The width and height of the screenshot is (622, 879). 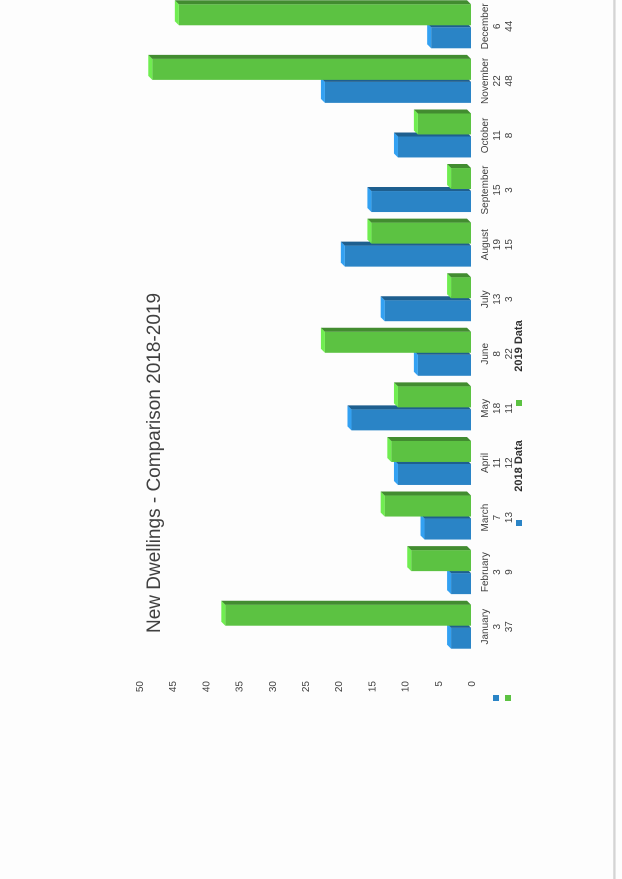 I want to click on y-tick-label: 20, so click(x=339, y=687).